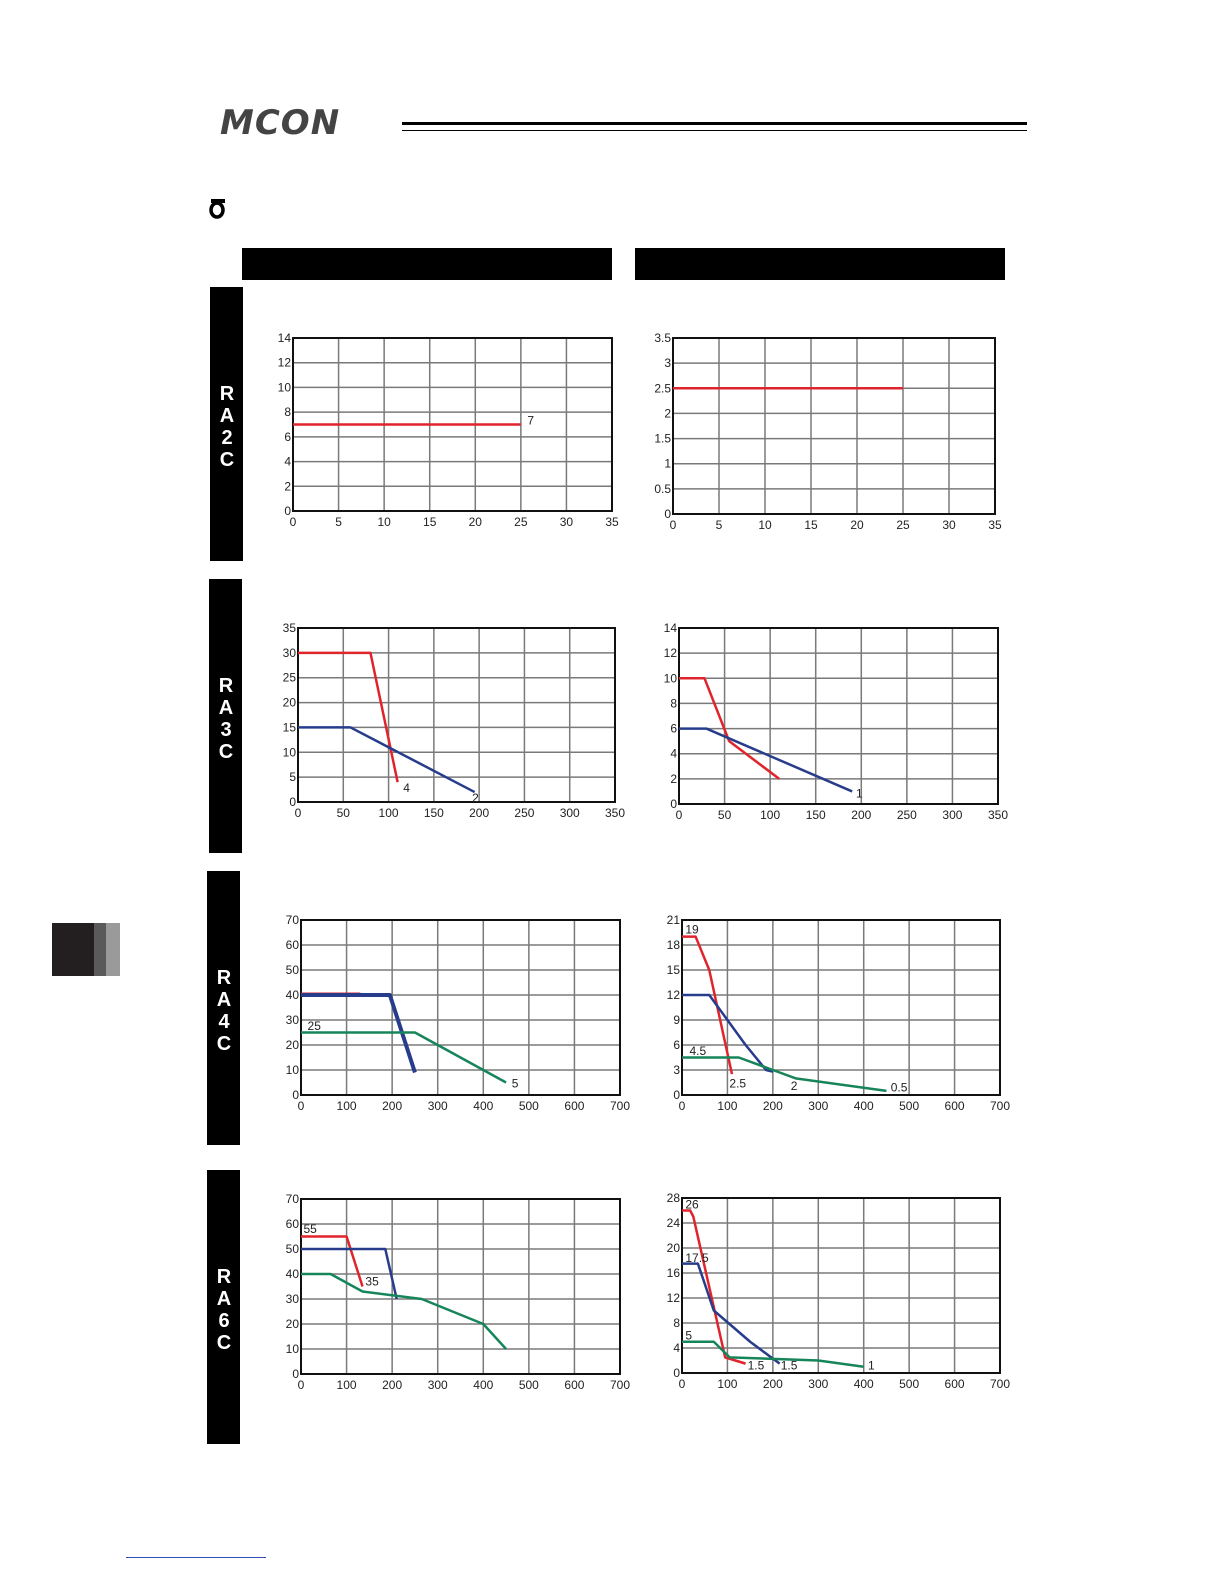 This screenshot has height=1584, width=1224. What do you see at coordinates (688, 1335) in the screenshot?
I see `data-label: 5` at bounding box center [688, 1335].